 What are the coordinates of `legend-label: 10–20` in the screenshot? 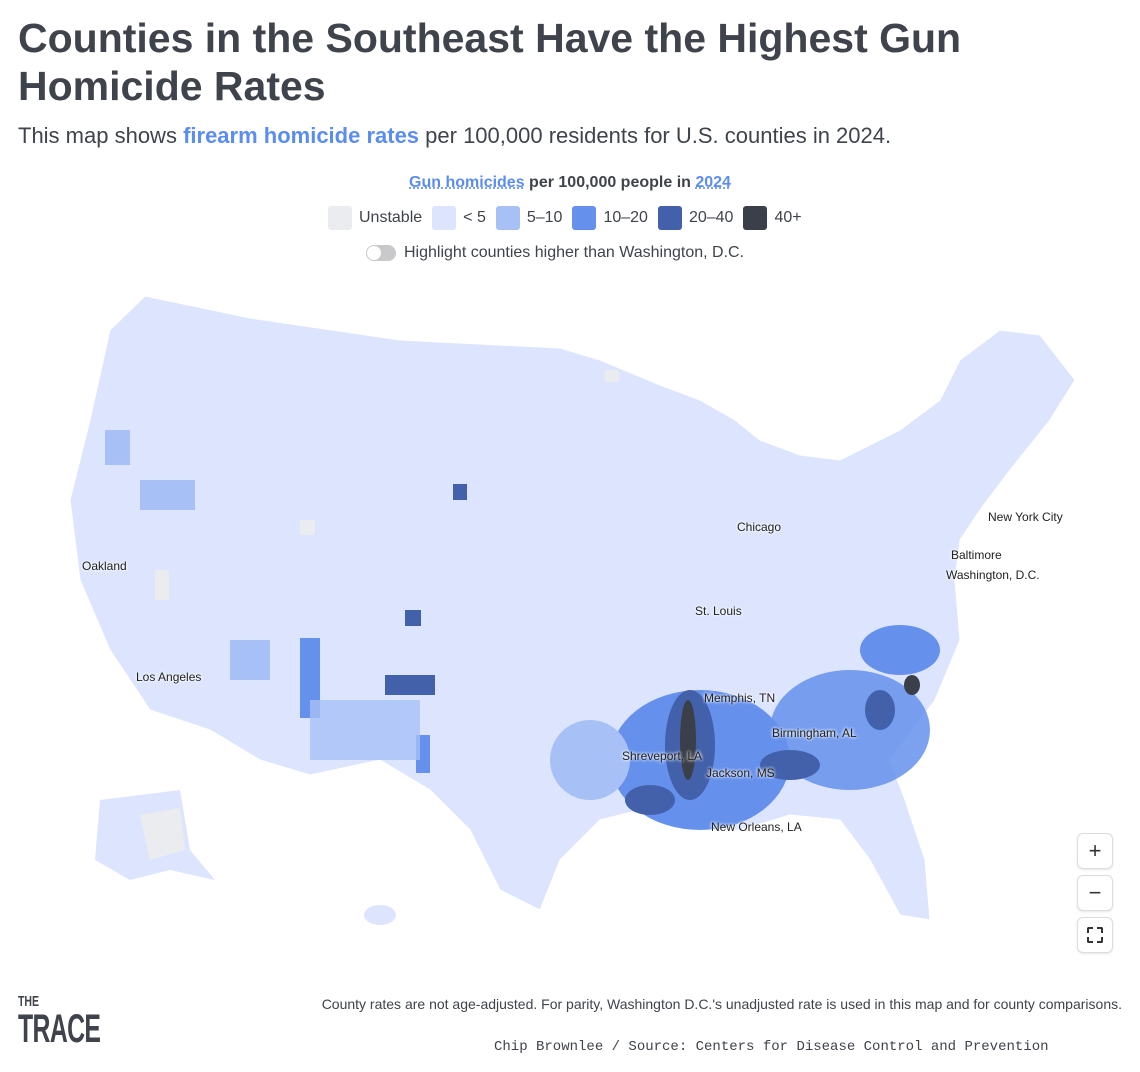 It's located at (625, 217).